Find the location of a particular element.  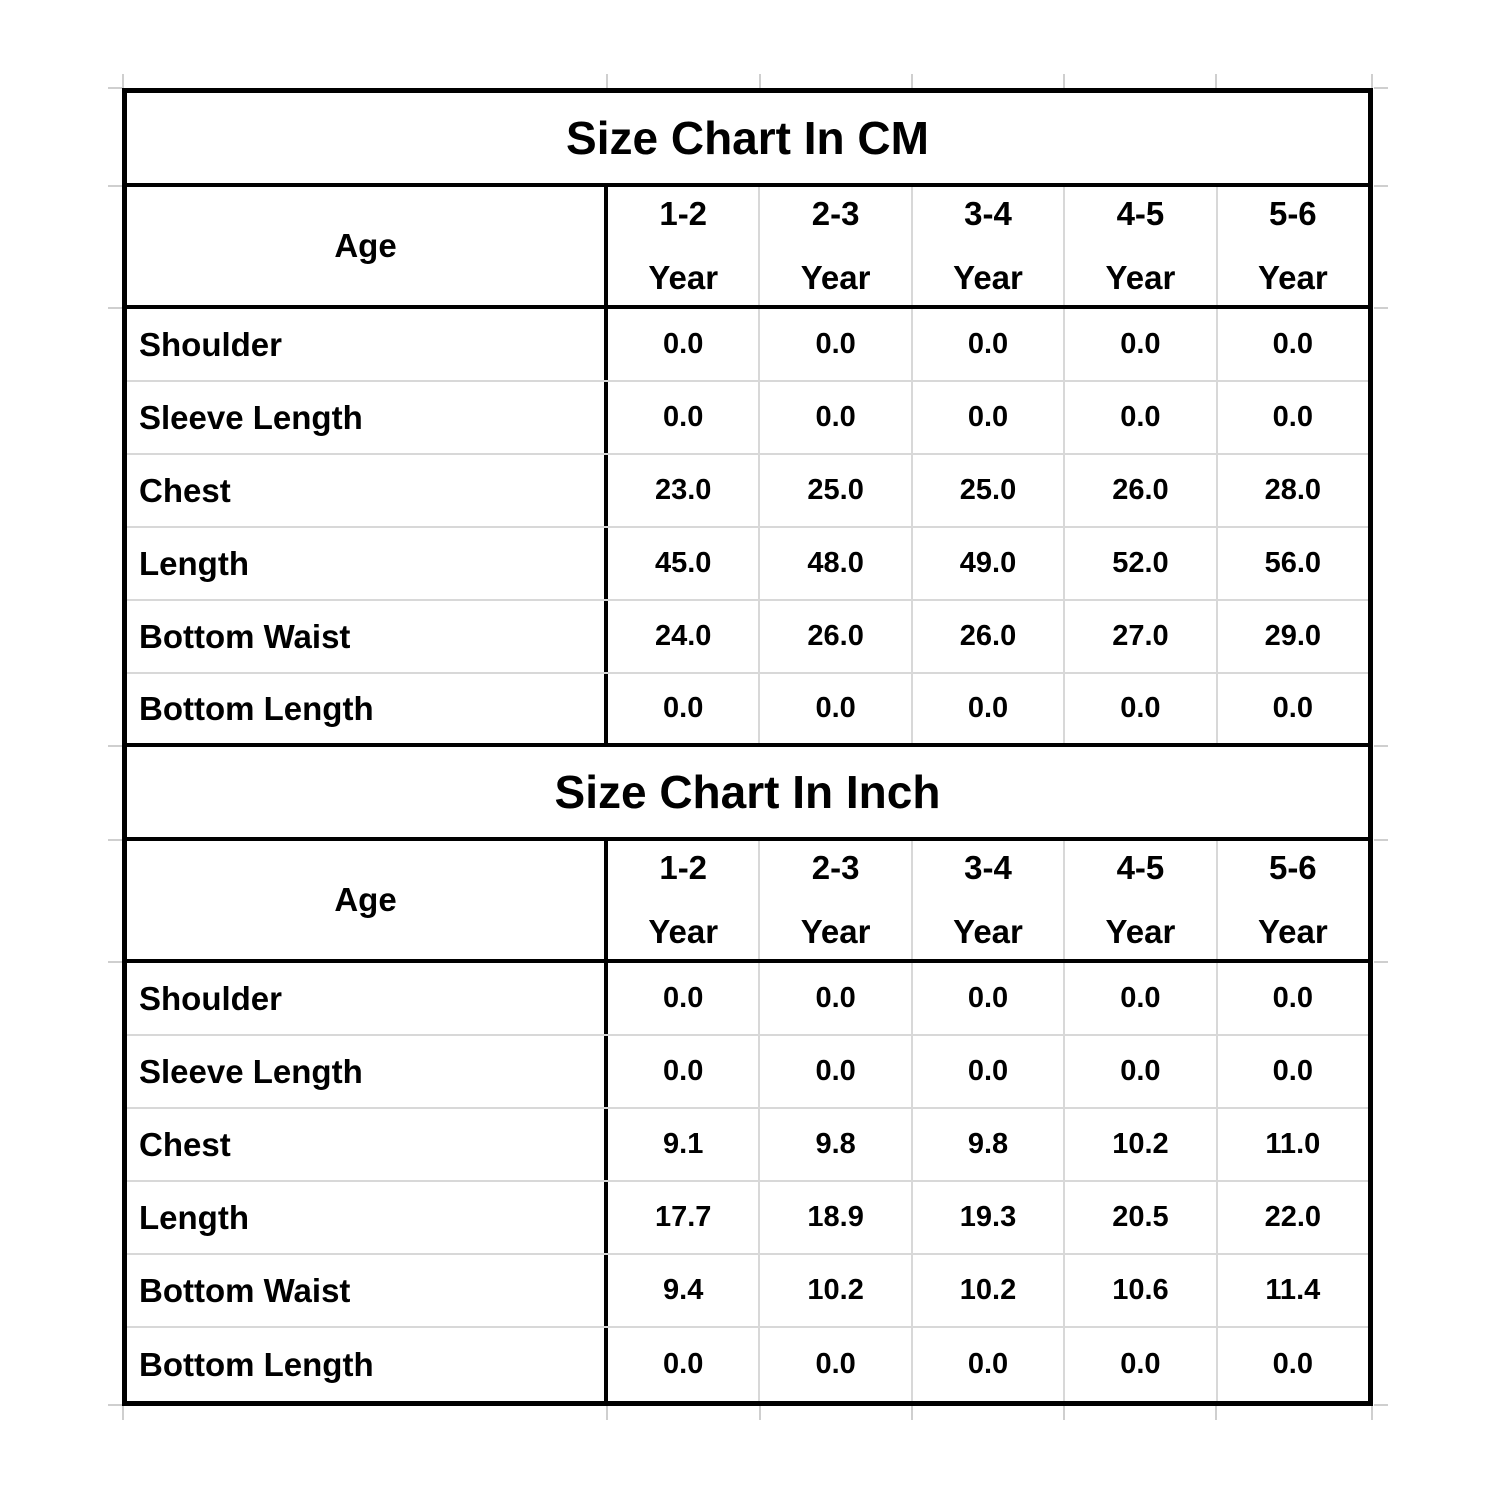

cell-value: 9.1 is located at coordinates (683, 1144).